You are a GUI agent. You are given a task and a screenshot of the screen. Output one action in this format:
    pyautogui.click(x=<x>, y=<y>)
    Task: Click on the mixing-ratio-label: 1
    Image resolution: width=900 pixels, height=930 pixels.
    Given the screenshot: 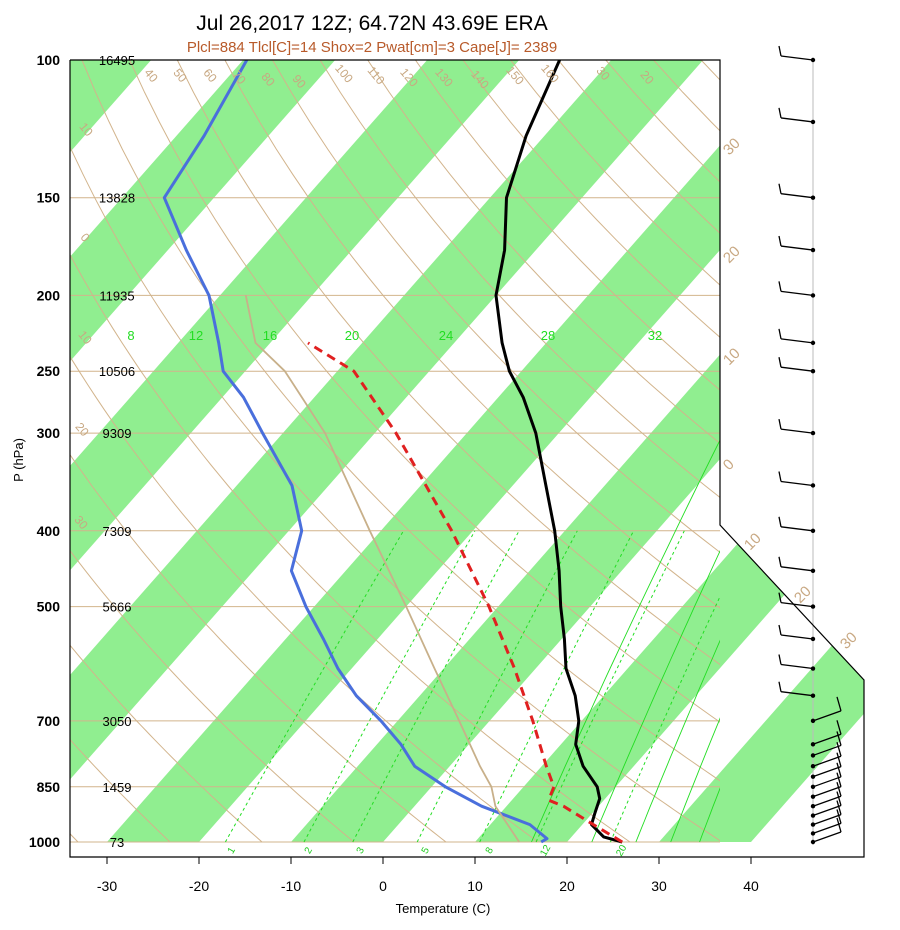 What is the action you would take?
    pyautogui.click(x=232, y=850)
    